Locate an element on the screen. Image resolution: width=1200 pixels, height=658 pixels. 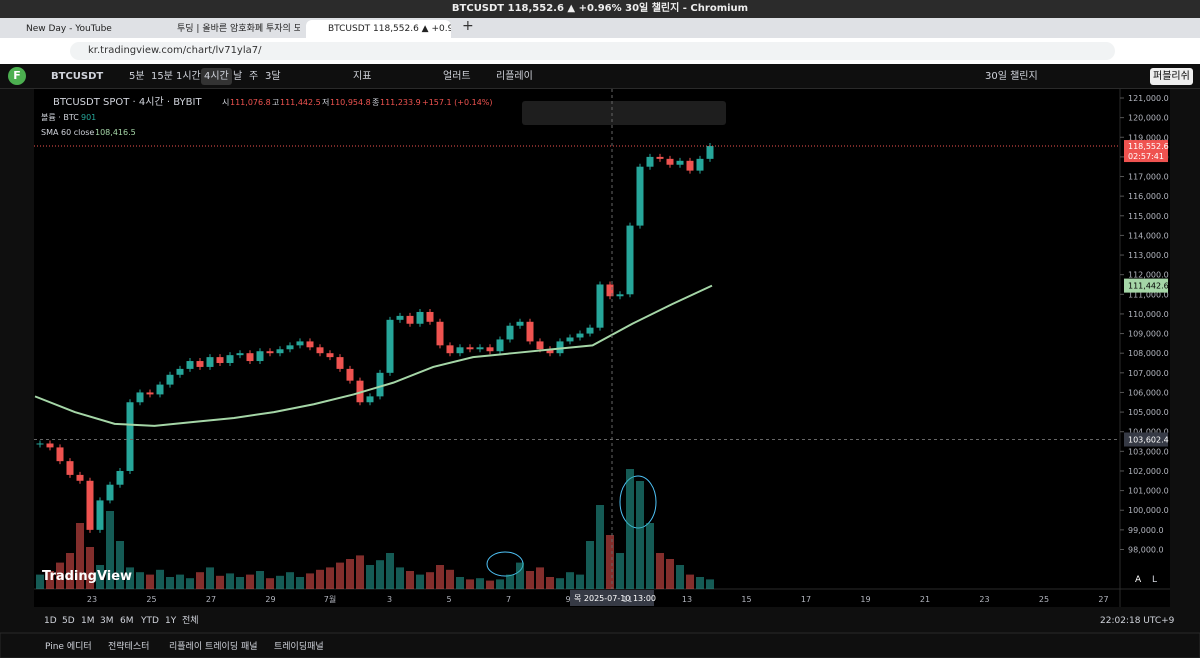
challenge: 30일 챌린지 is located at coordinates (1011, 76).